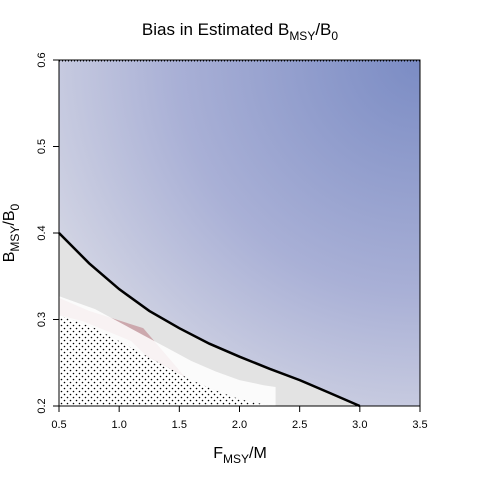 The image size is (480, 480). Describe the element at coordinates (119, 425) in the screenshot. I see `x-tick-label: 1.0` at that location.